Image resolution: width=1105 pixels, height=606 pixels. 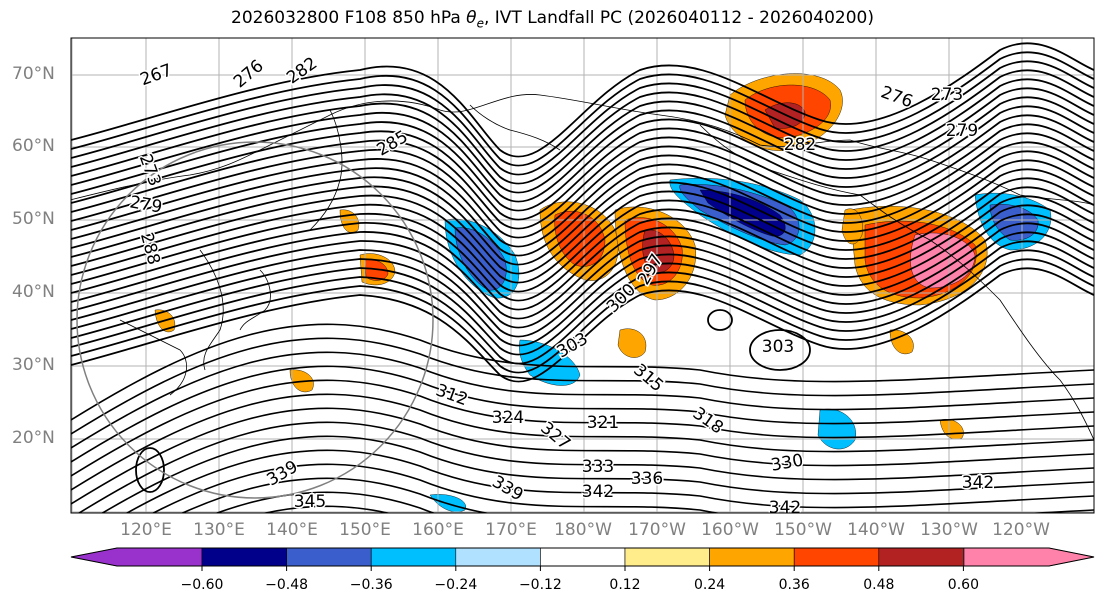 What do you see at coordinates (33, 292) in the screenshot?
I see `lat-label: 40°N` at bounding box center [33, 292].